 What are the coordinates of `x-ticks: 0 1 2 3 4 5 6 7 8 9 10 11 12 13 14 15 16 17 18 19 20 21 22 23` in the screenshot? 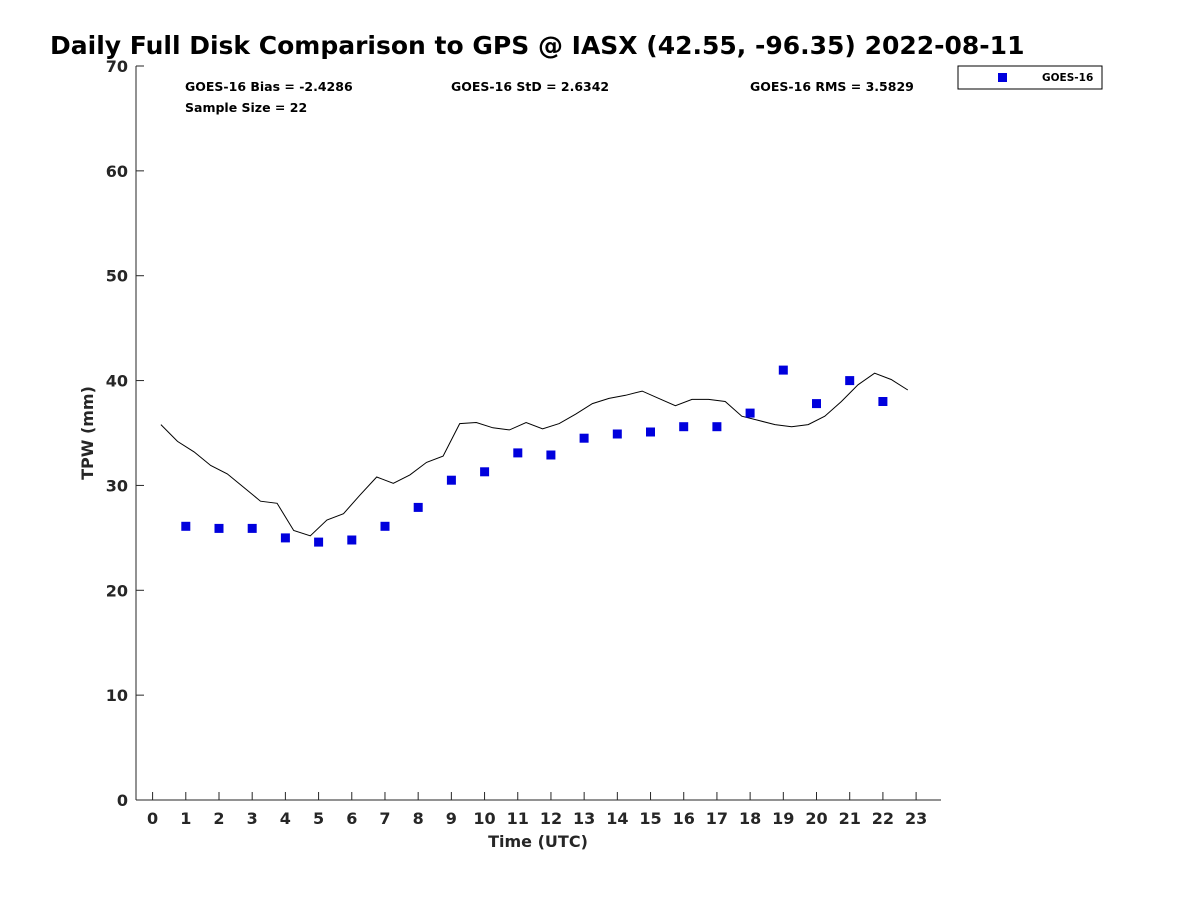 It's located at (537, 810).